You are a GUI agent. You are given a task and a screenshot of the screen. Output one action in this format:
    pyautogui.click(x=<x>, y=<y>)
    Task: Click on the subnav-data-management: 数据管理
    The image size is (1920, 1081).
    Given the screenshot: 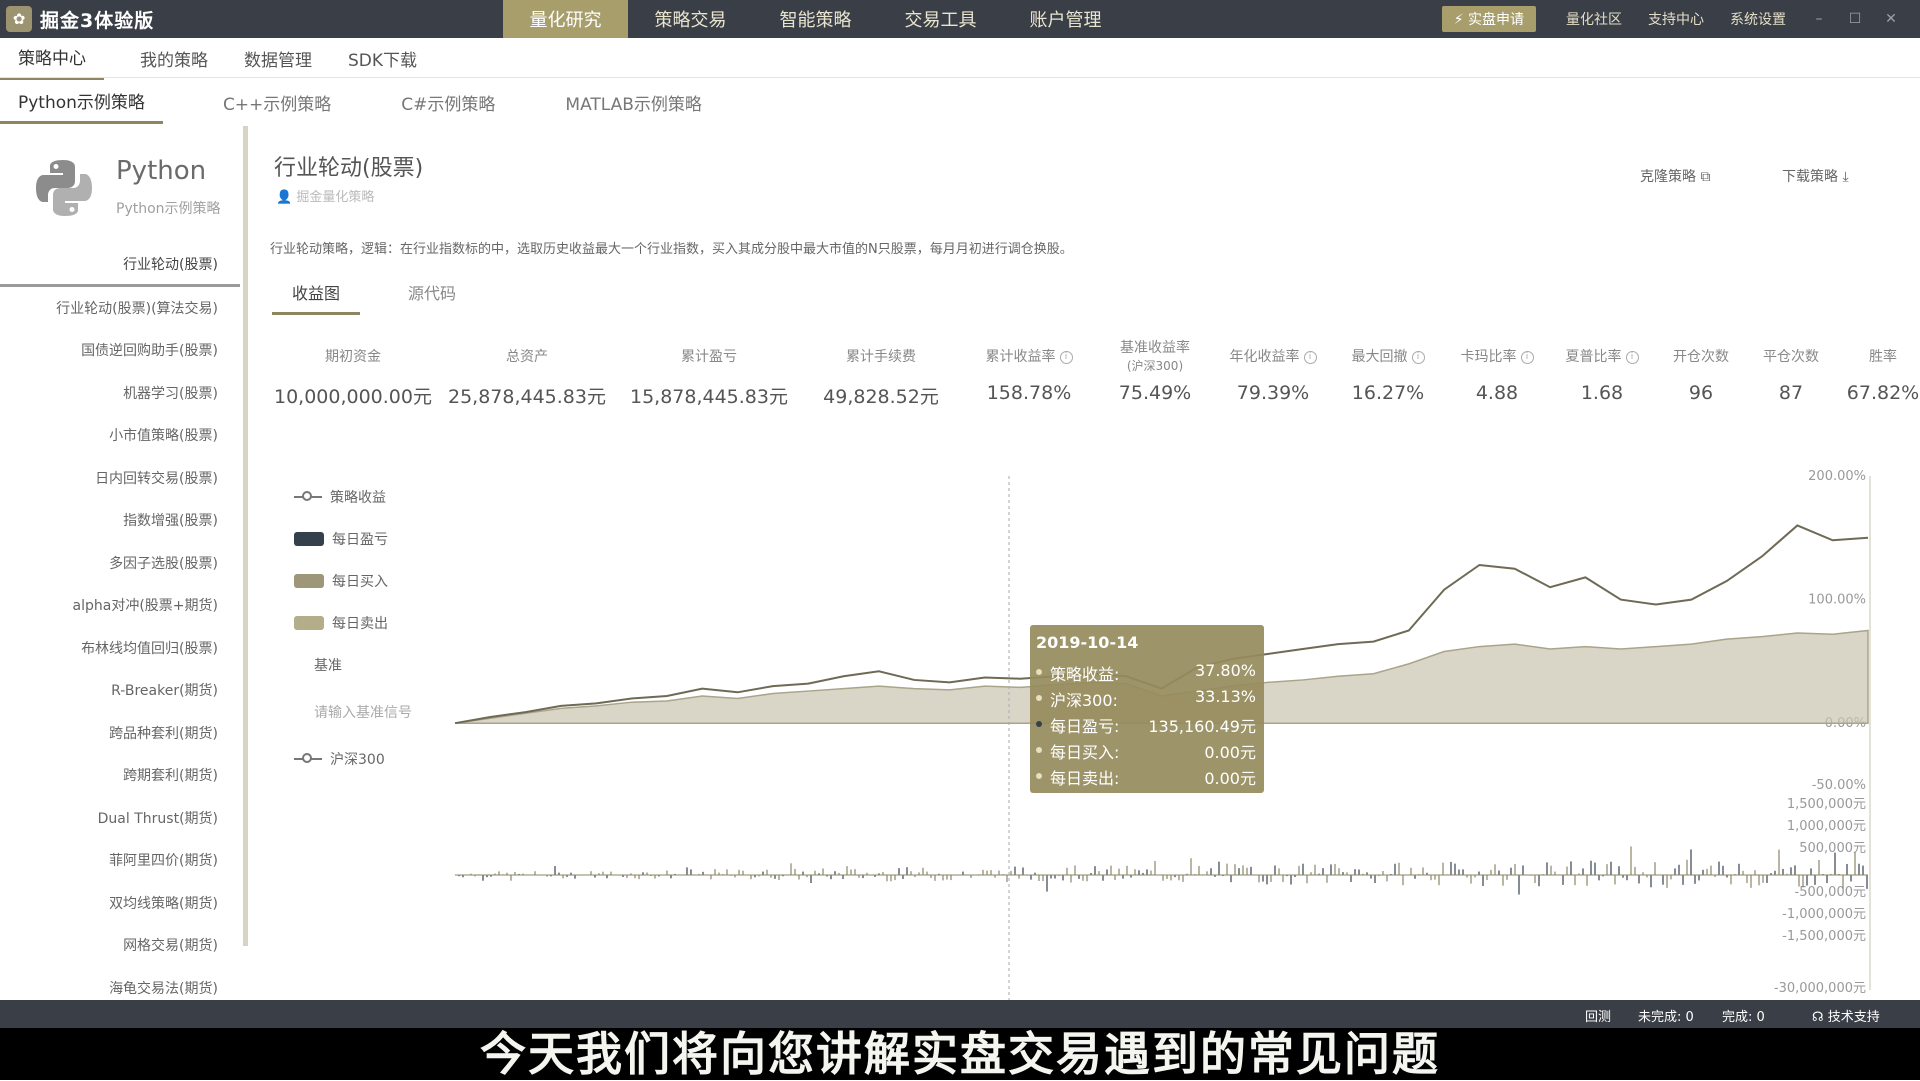 What is the action you would take?
    pyautogui.click(x=278, y=60)
    